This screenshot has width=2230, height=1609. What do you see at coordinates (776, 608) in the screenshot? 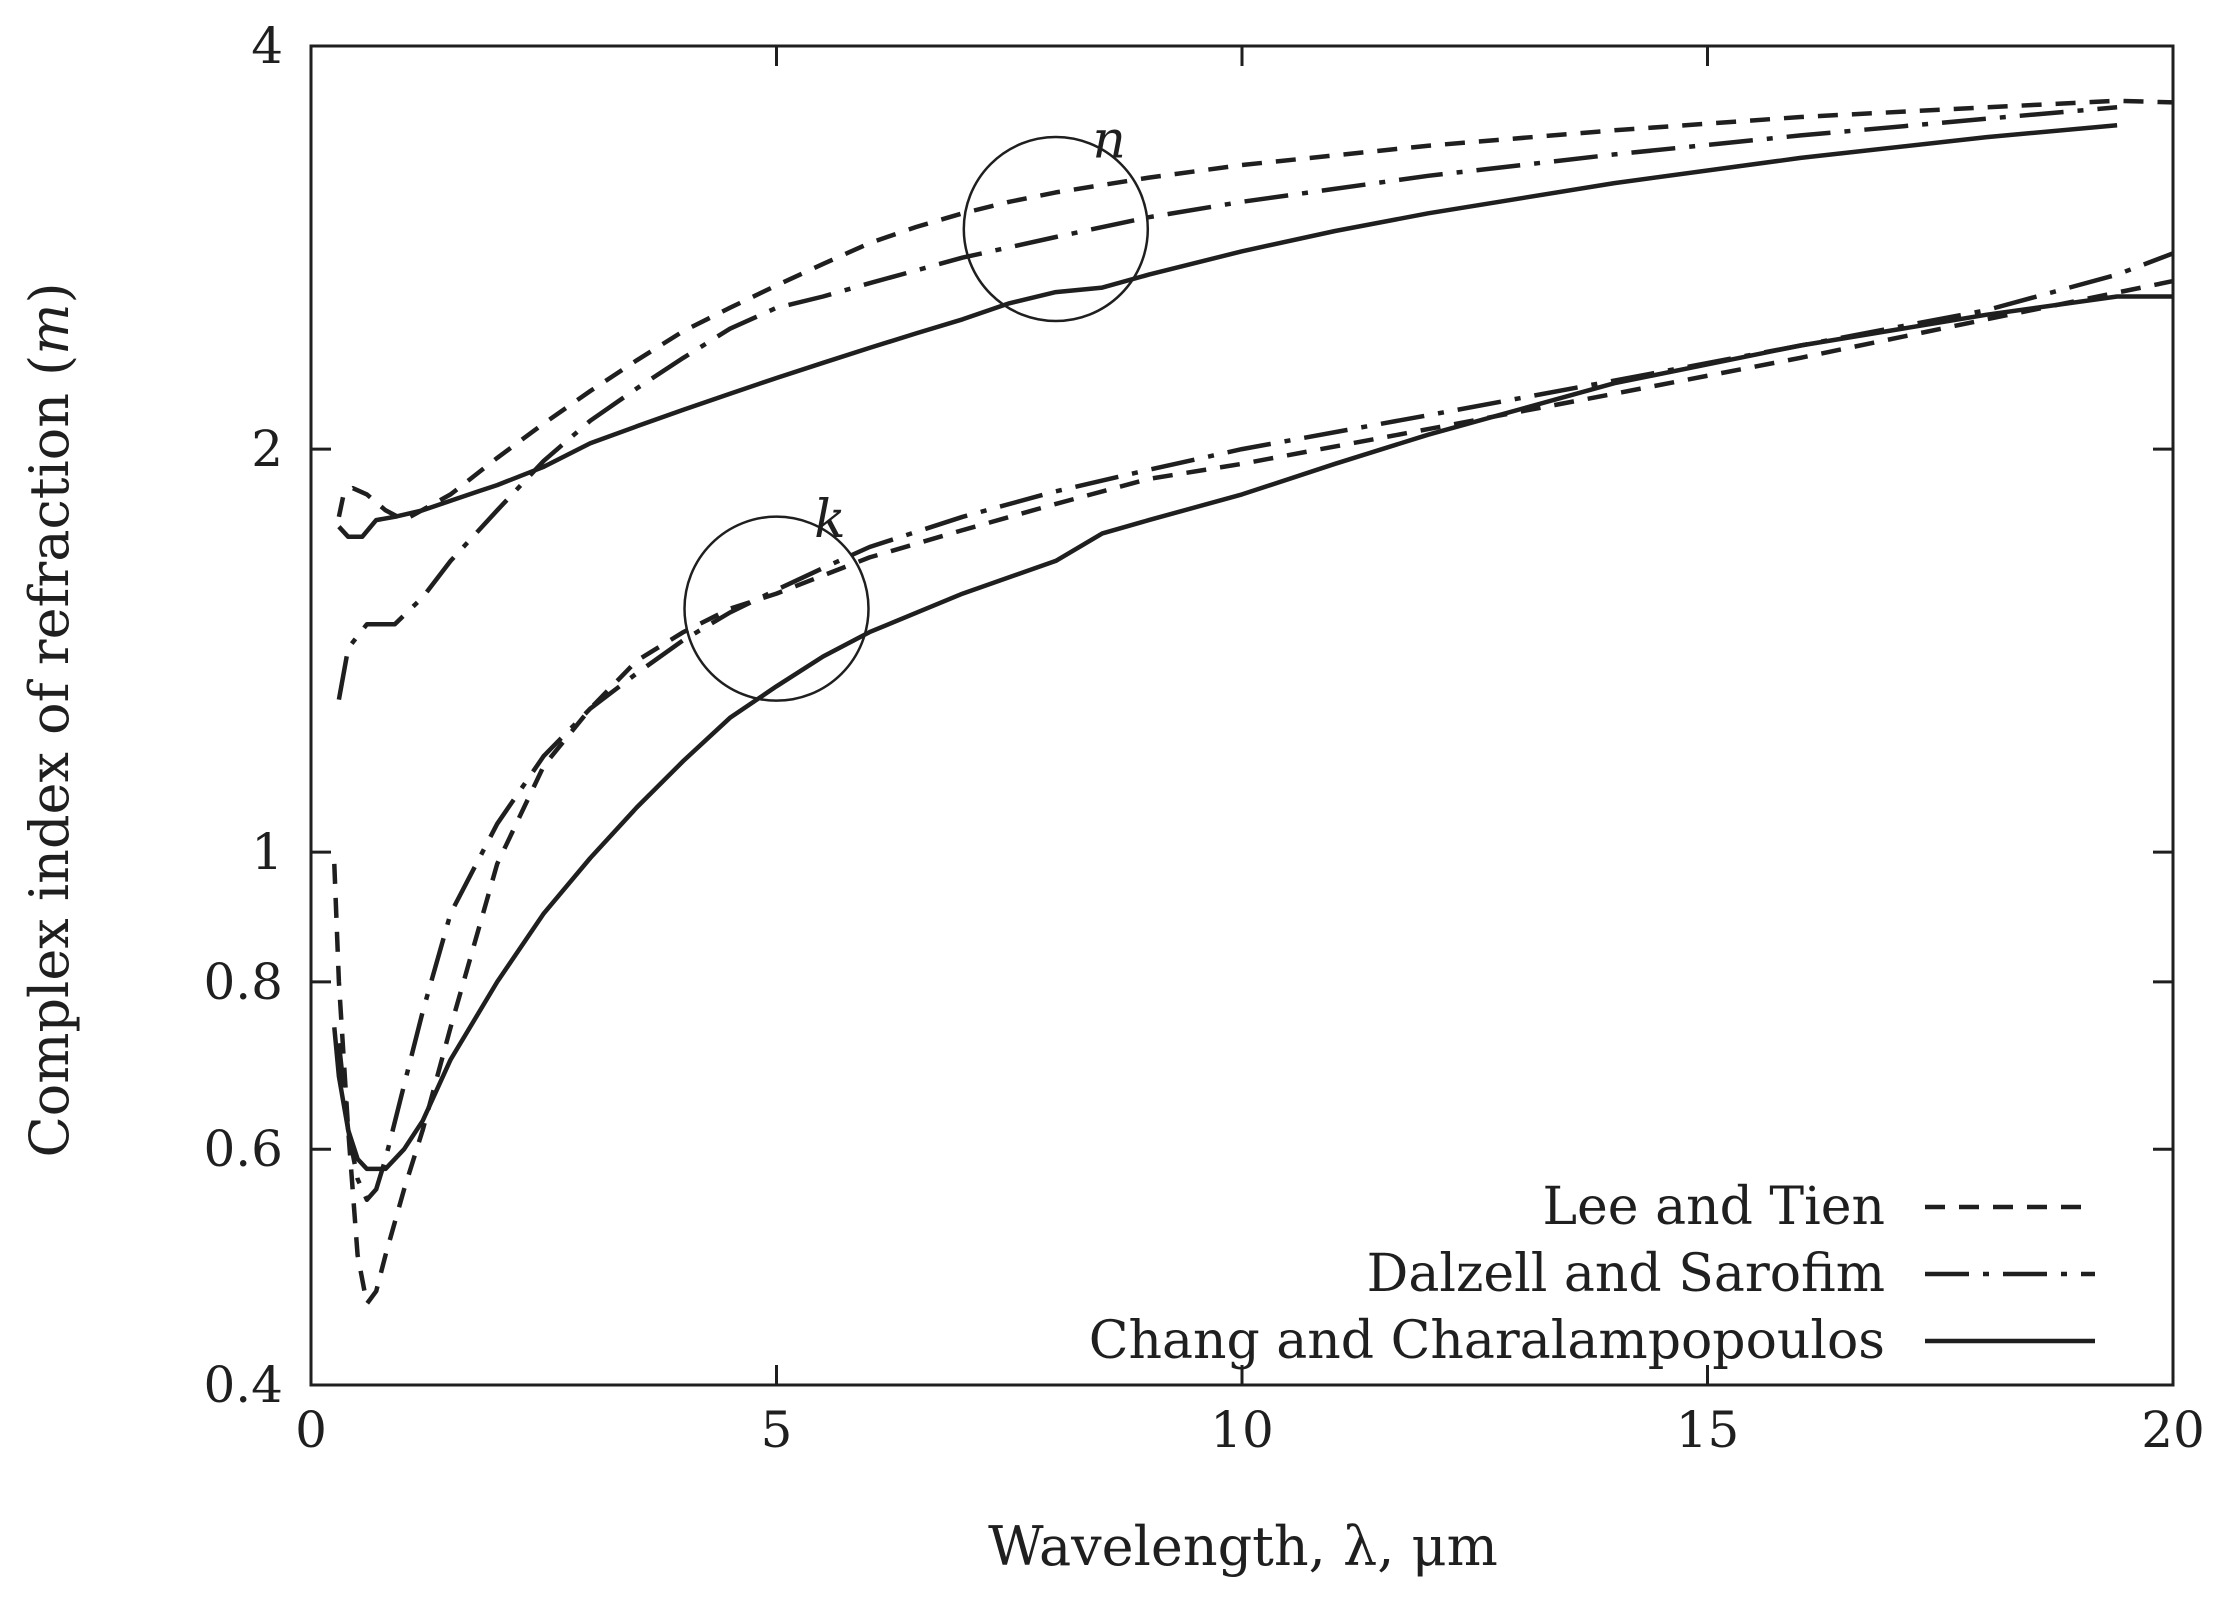
I see `annotation-circle-k` at bounding box center [776, 608].